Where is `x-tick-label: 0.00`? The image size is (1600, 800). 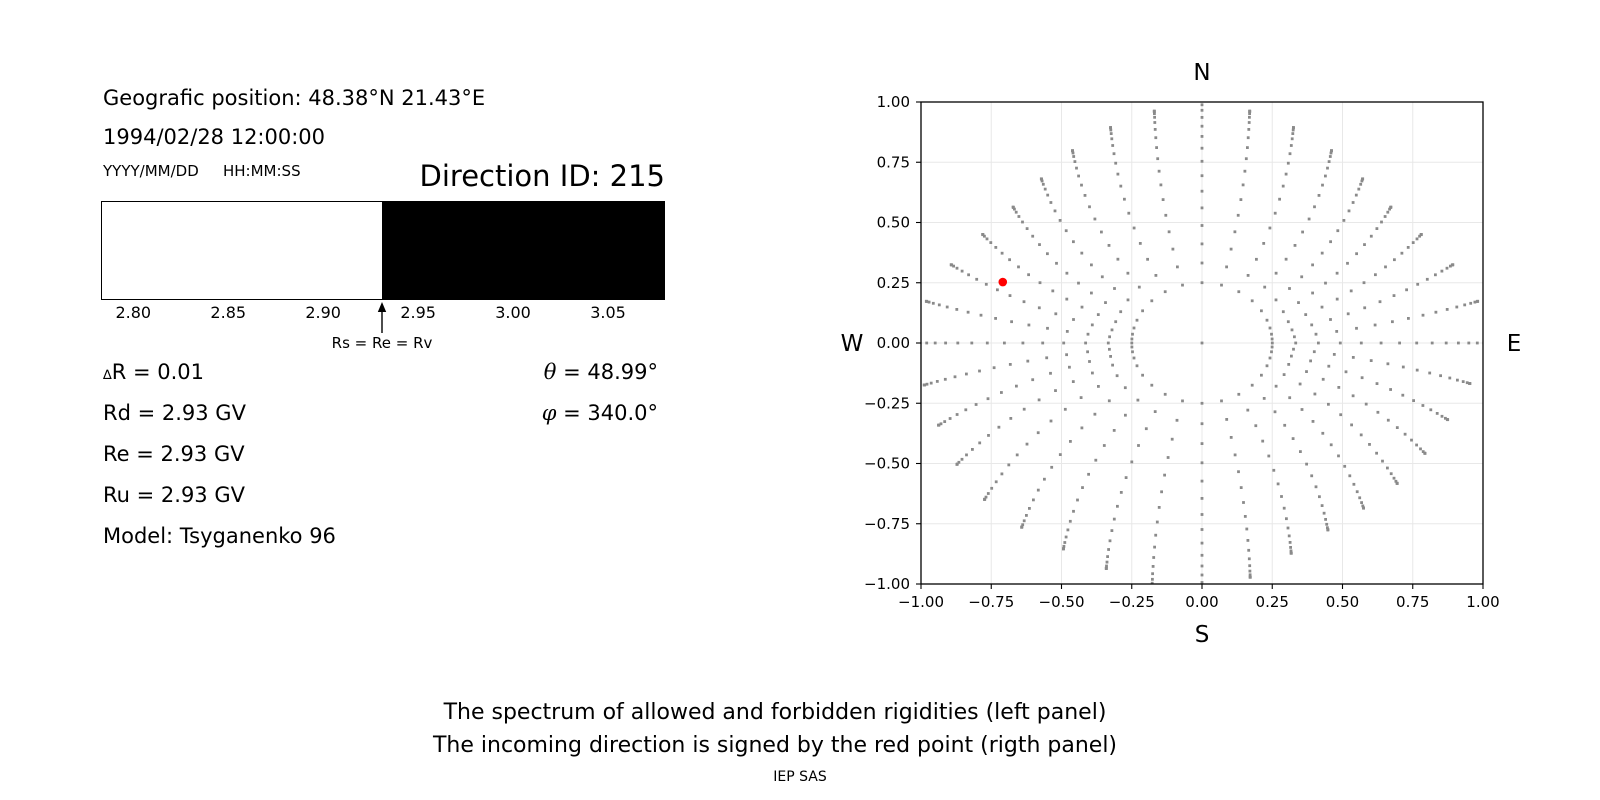
x-tick-label: 0.00 is located at coordinates (1201, 602).